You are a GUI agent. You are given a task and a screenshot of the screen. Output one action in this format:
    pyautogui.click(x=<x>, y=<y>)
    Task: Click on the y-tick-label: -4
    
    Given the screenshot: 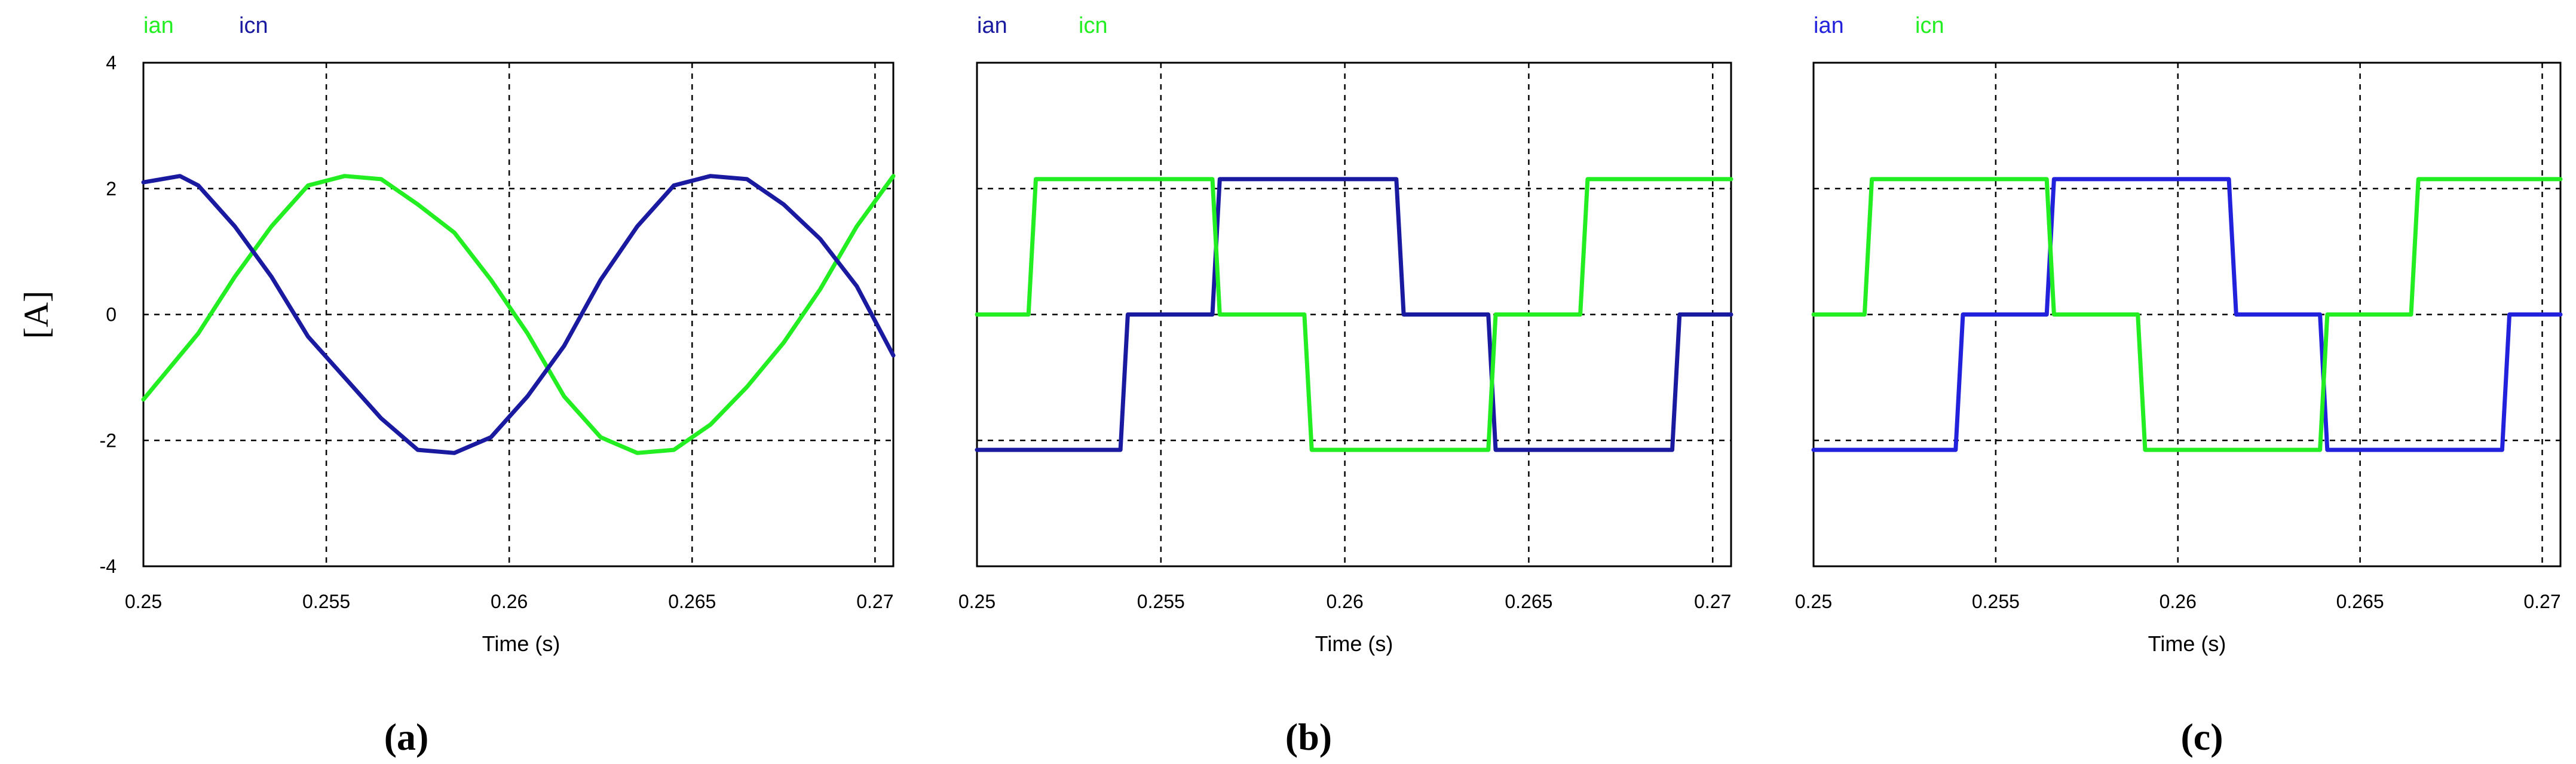 What is the action you would take?
    pyautogui.click(x=108, y=566)
    